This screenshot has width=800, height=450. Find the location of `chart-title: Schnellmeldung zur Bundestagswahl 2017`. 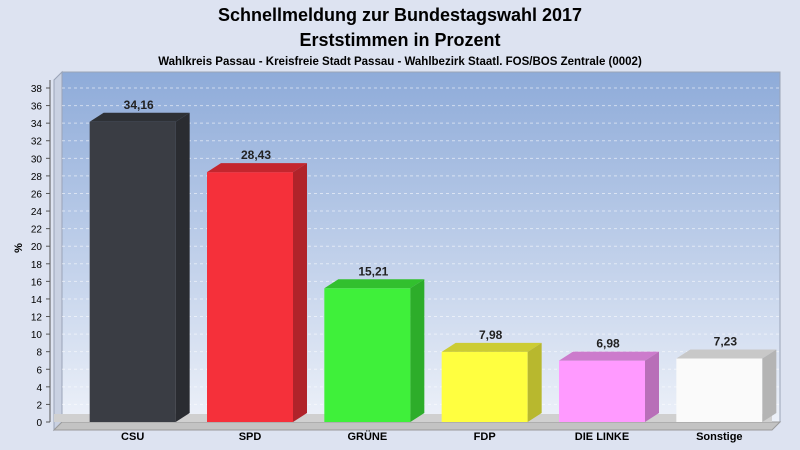

chart-title: Schnellmeldung zur Bundestagswahl 2017 is located at coordinates (400, 15).